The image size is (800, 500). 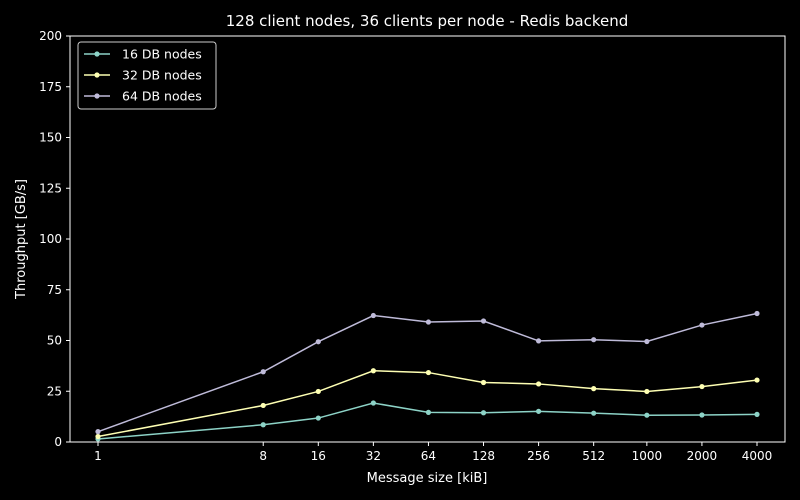 I want to click on x-tick-label: 256, so click(x=538, y=456).